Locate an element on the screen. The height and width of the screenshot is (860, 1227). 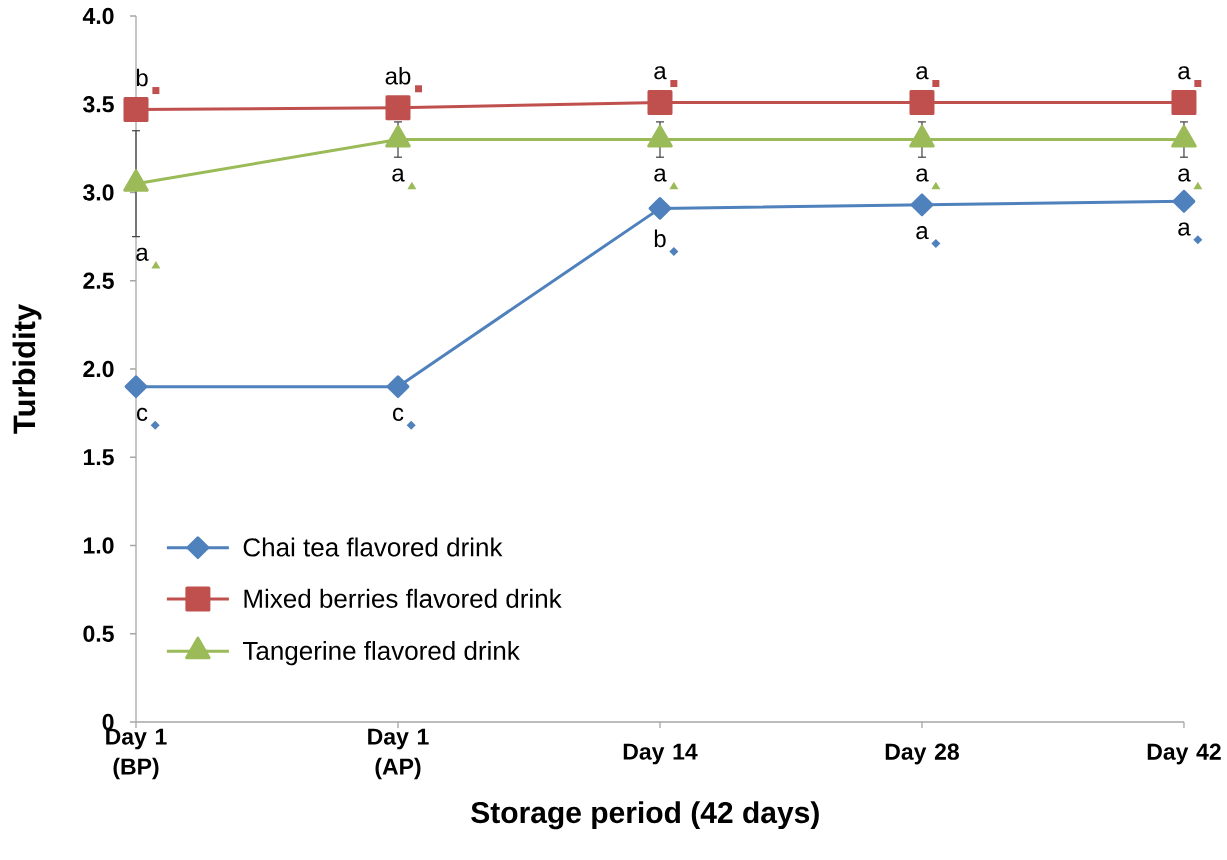
x-tick-label: Day 1 (BP) is located at coordinates (136, 754).